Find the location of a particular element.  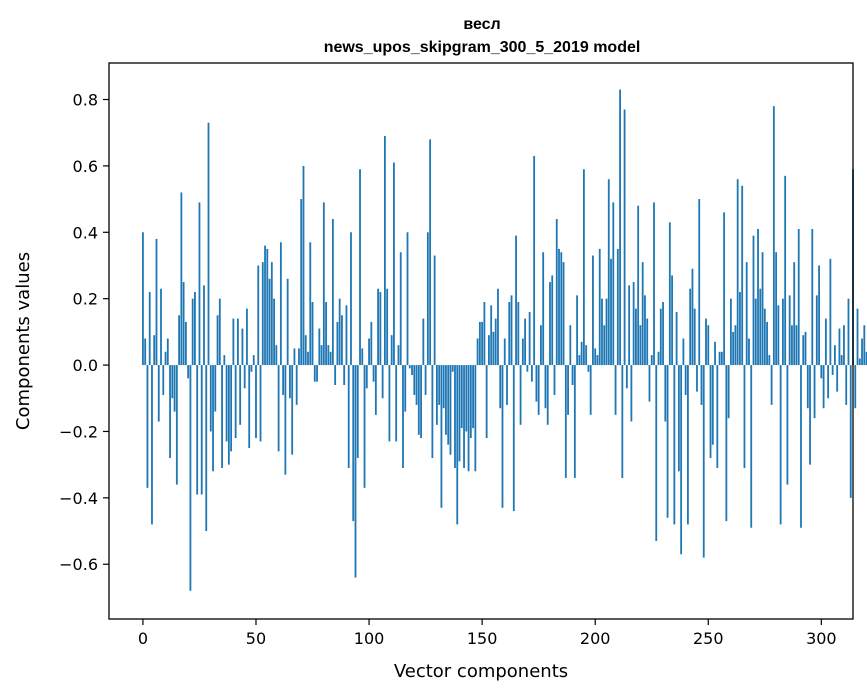

y-axis-ticks: −0.6 −0.4 −0.2 0.0 0.2 0.4 0.6 0.8 is located at coordinates (84, 332).